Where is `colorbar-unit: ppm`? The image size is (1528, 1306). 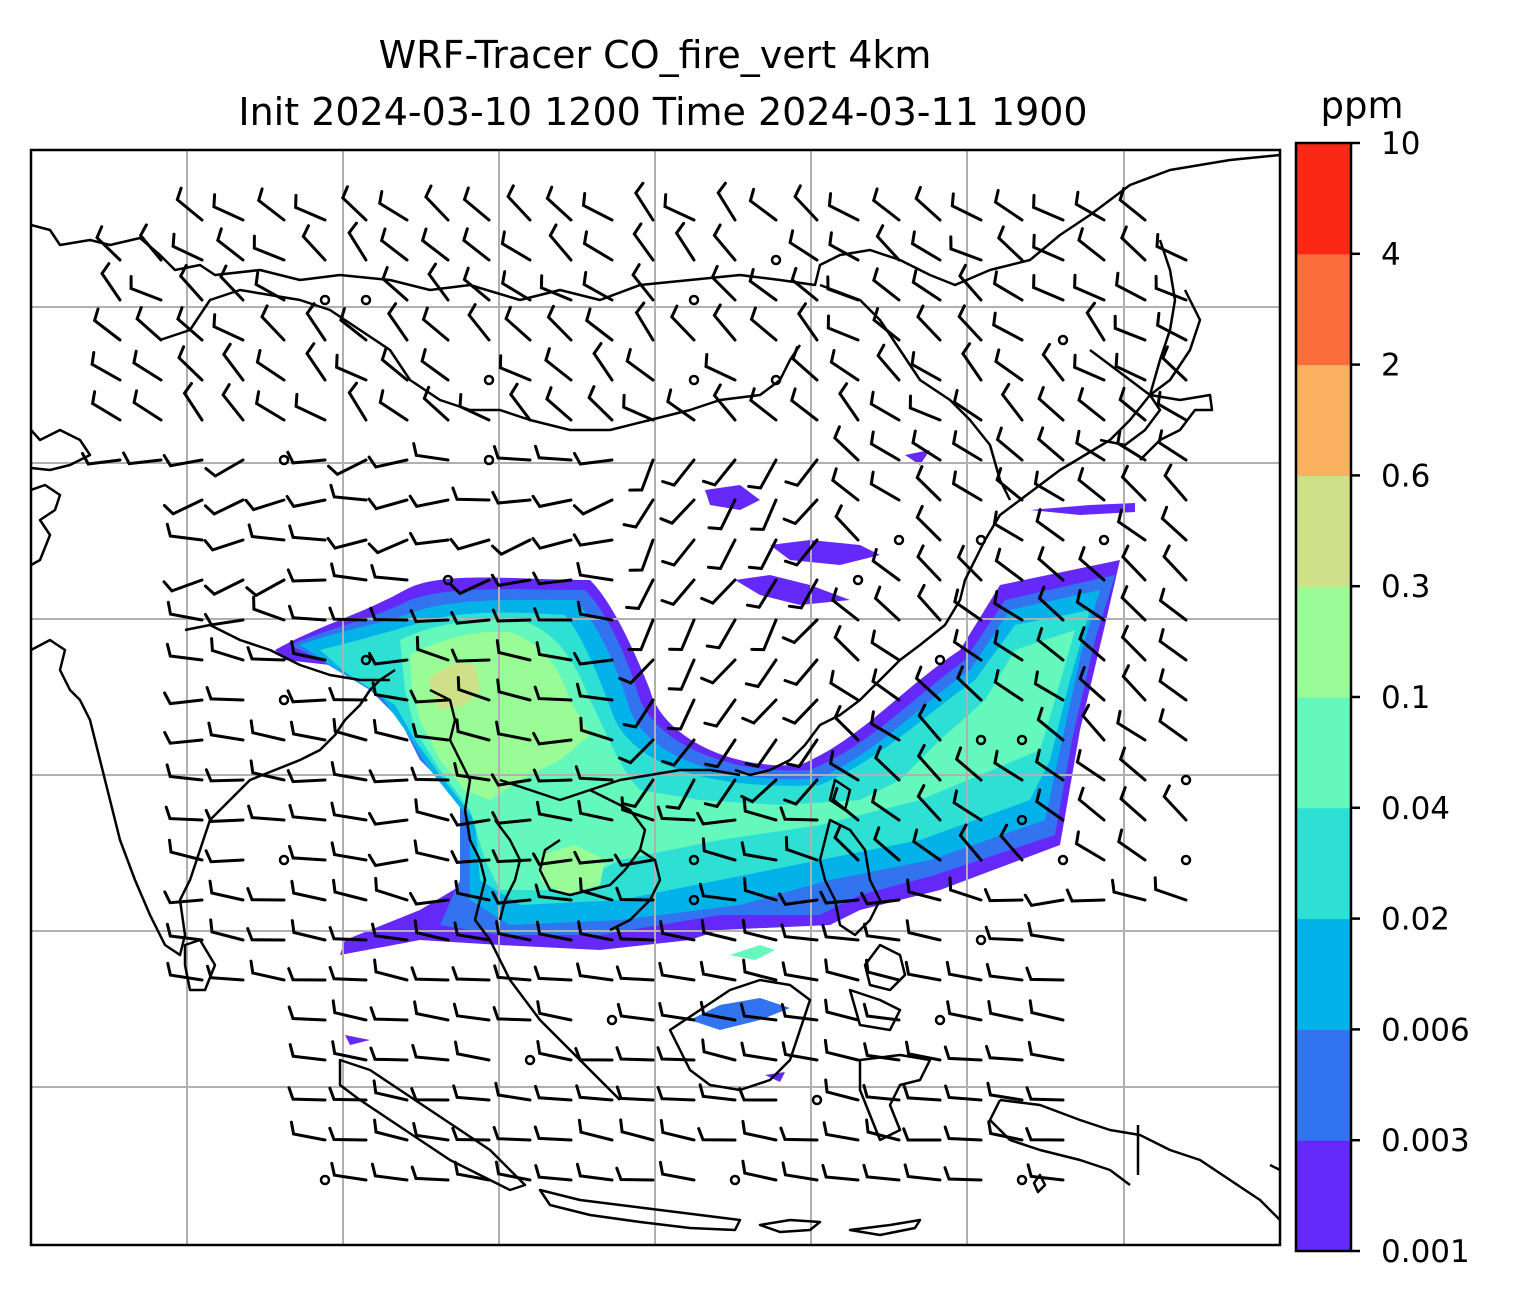
colorbar-unit: ppm is located at coordinates (1361, 105).